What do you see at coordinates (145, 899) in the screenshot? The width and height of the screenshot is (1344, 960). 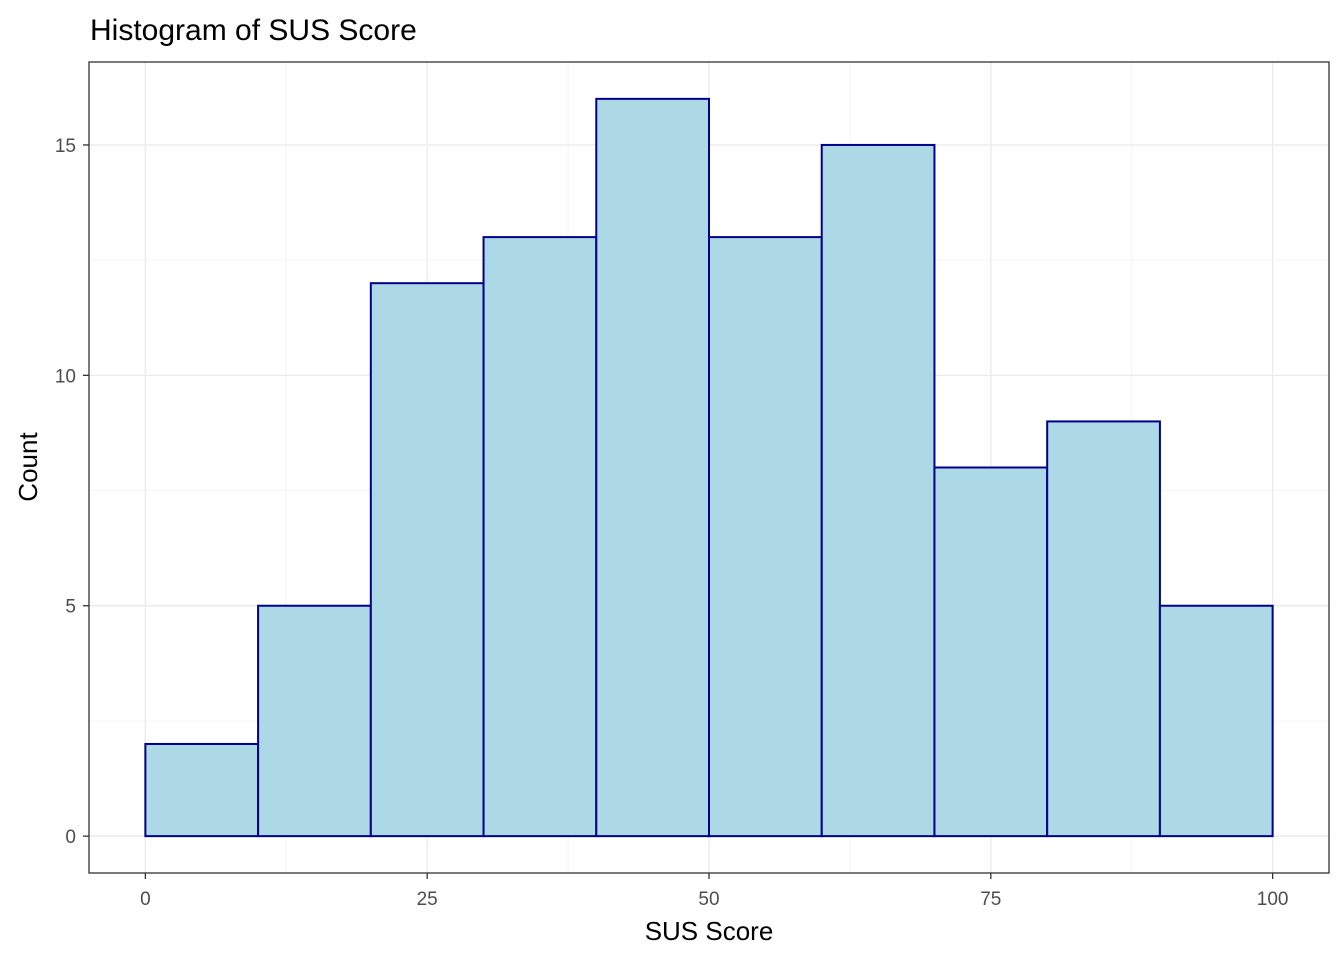 I see `x-tick-label: 0` at bounding box center [145, 899].